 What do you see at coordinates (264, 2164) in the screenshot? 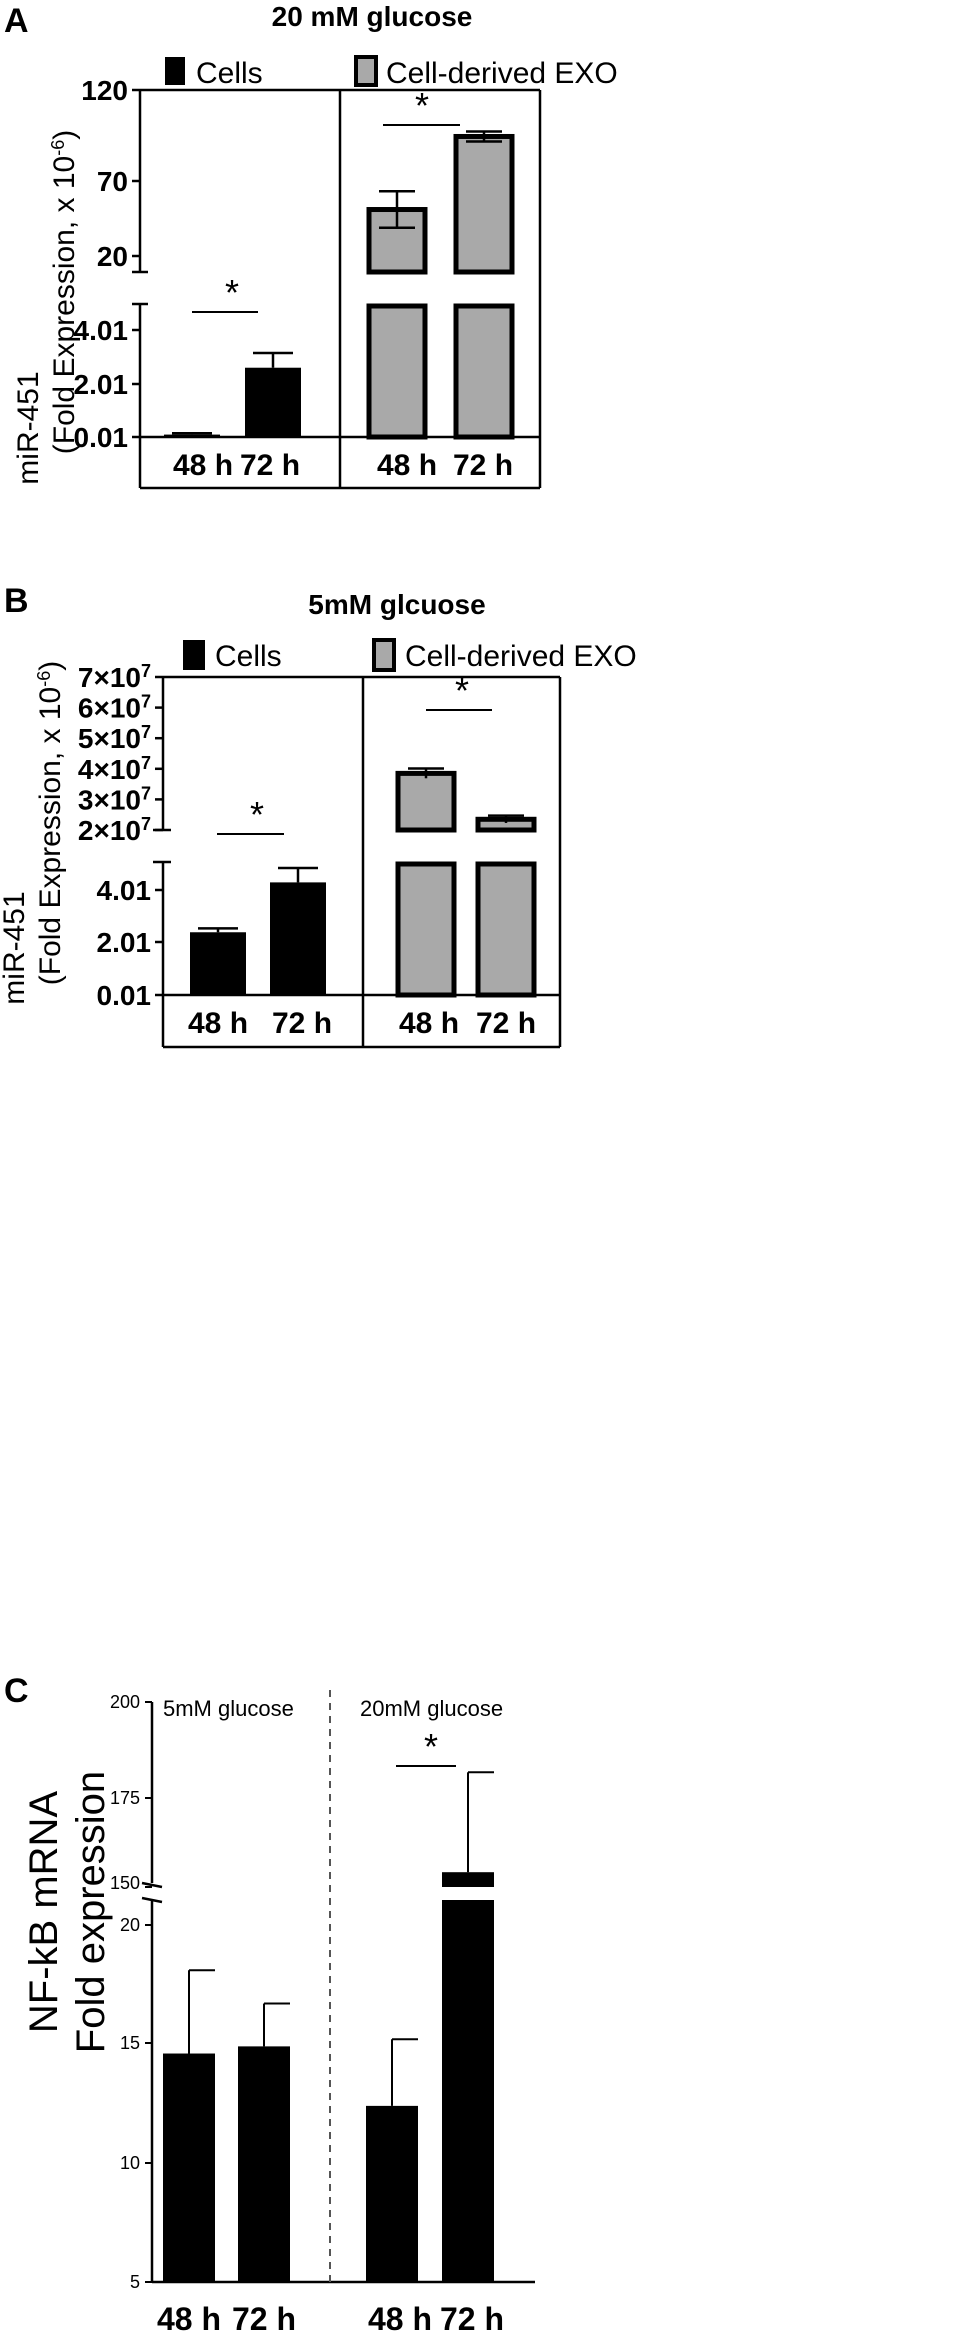
I see `bar-5mm-72h` at bounding box center [264, 2164].